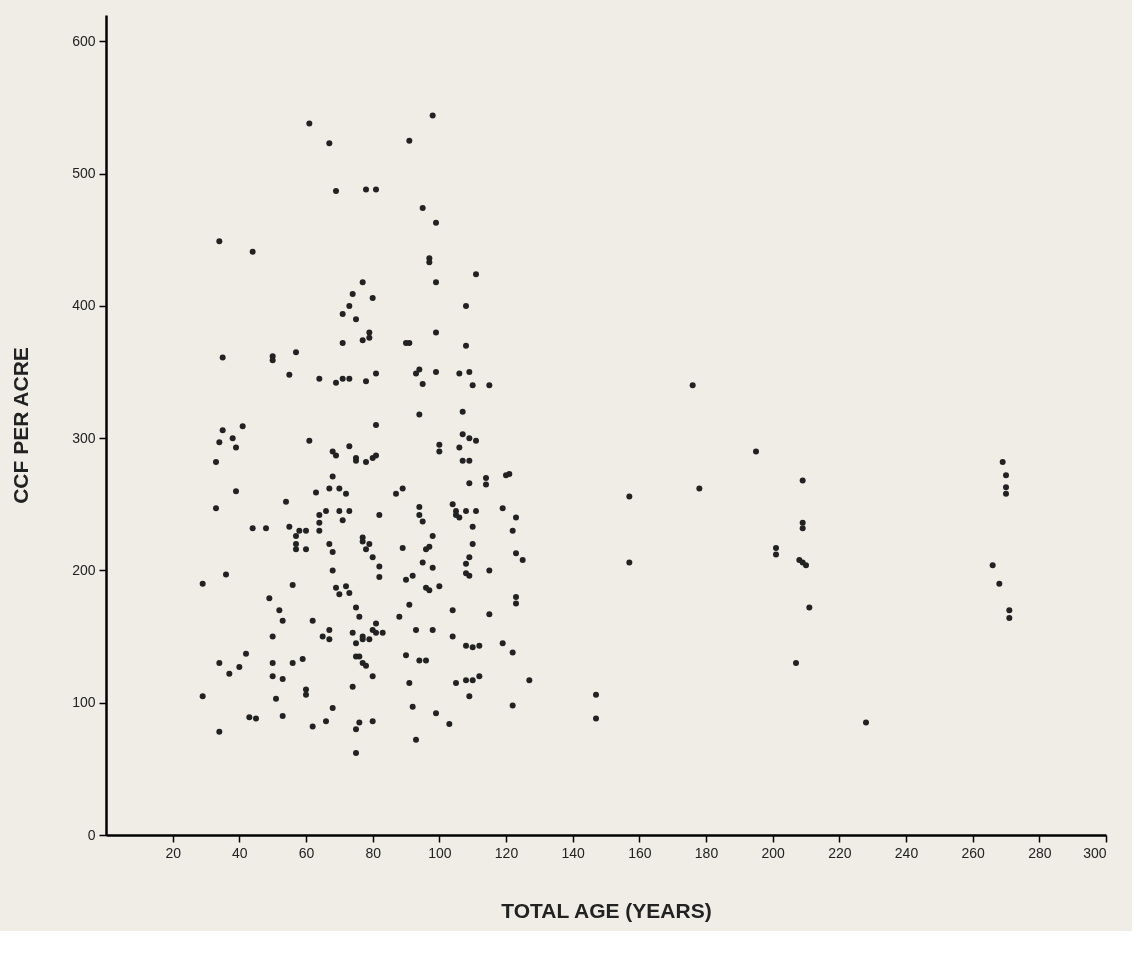  What do you see at coordinates (706, 852) in the screenshot?
I see `x-tick-label: 180` at bounding box center [706, 852].